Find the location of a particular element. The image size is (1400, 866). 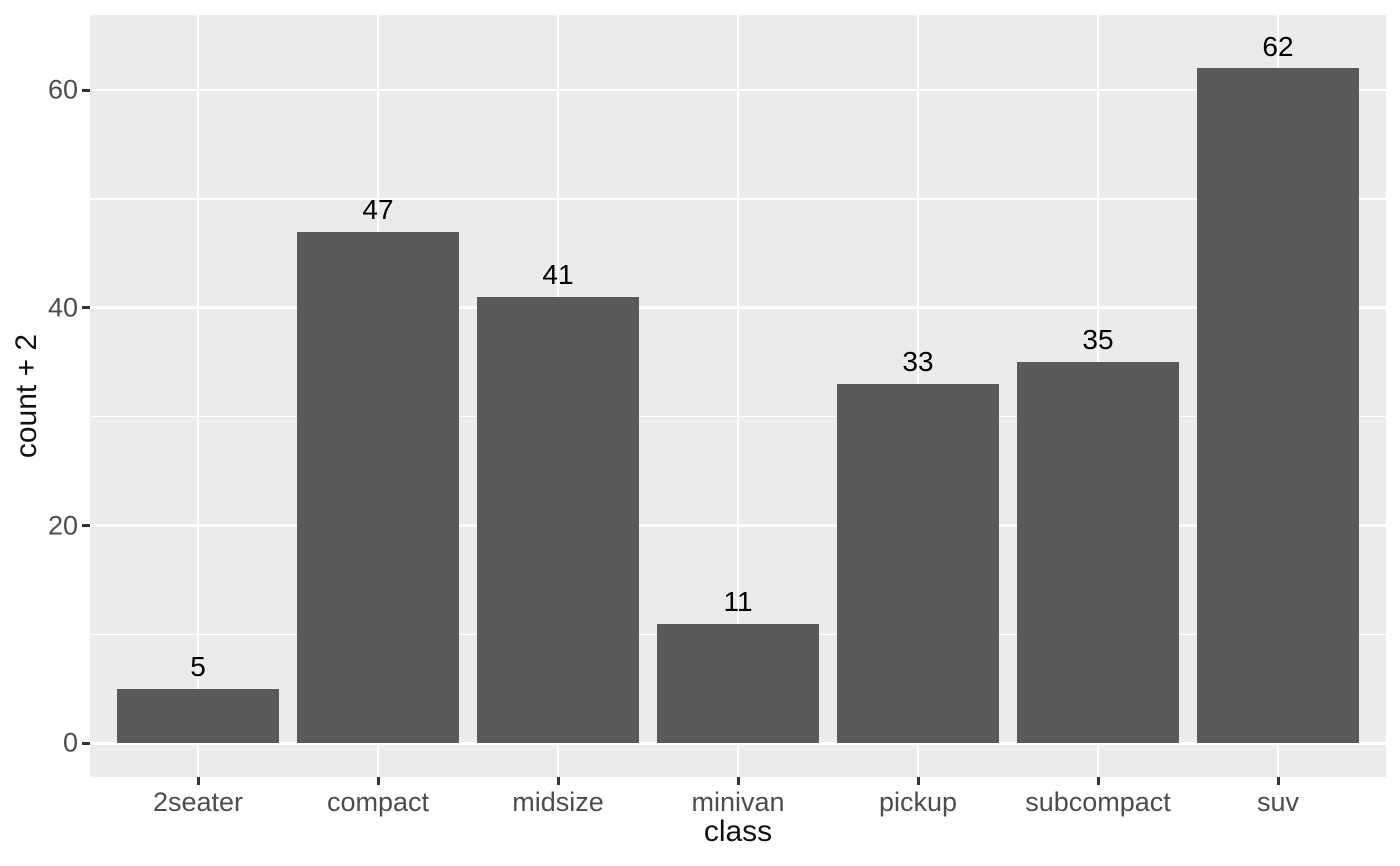

x-tick-mark-suv is located at coordinates (1278, 781).